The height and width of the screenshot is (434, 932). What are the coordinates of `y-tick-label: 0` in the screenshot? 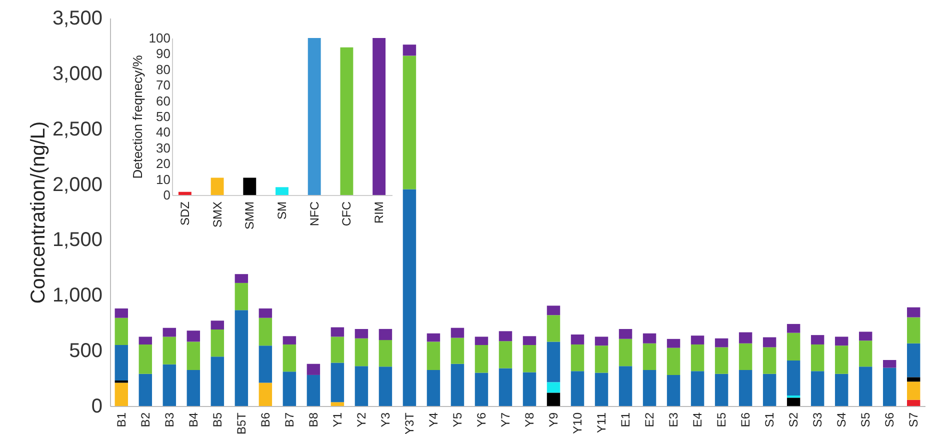 It's located at (96, 407).